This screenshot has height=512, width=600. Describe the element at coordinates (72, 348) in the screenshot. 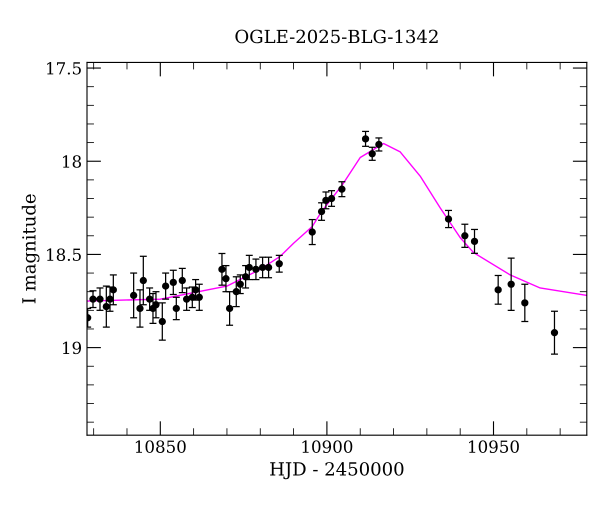

I see `y-tick-label: 19` at that location.